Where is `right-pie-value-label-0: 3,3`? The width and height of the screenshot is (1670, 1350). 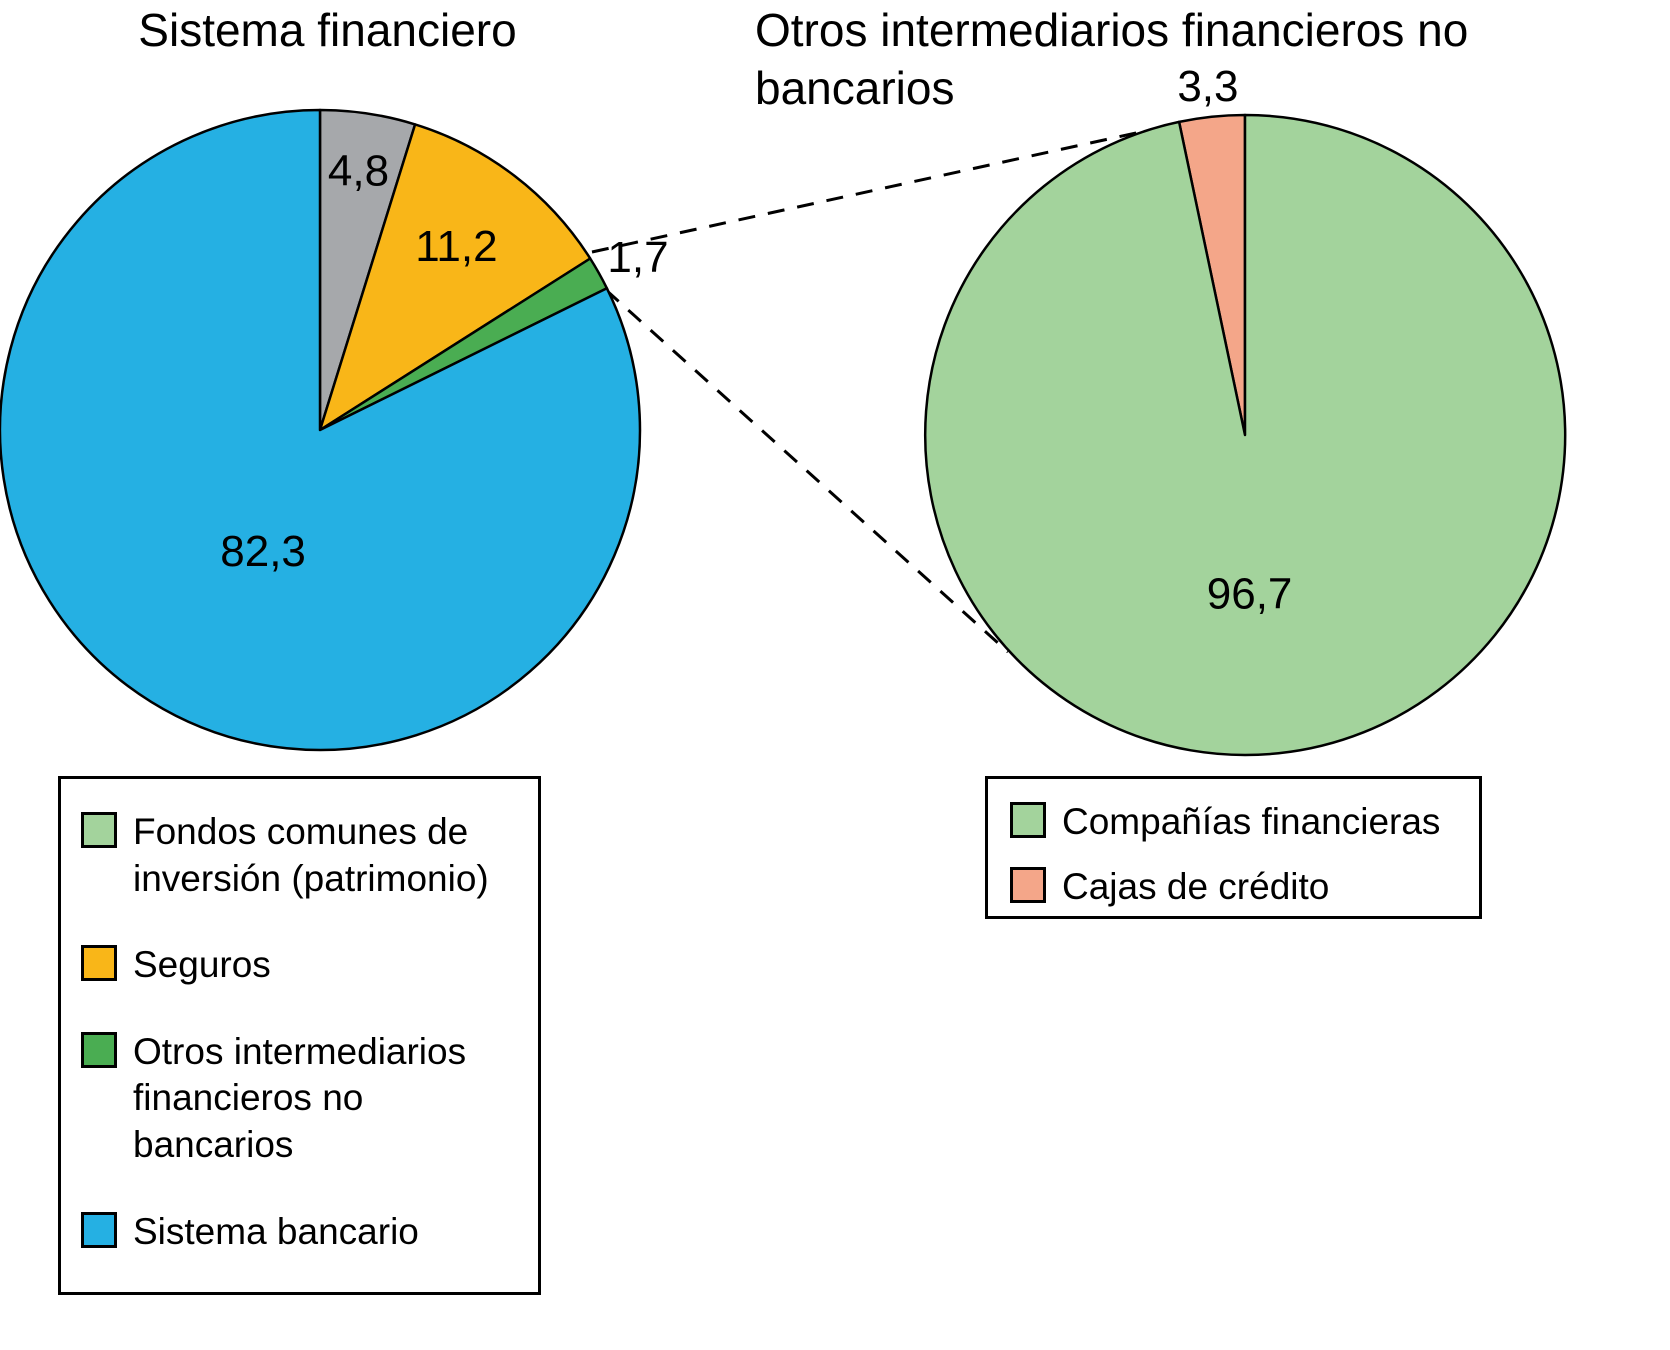
right-pie-value-label-0: 3,3 is located at coordinates (1207, 86).